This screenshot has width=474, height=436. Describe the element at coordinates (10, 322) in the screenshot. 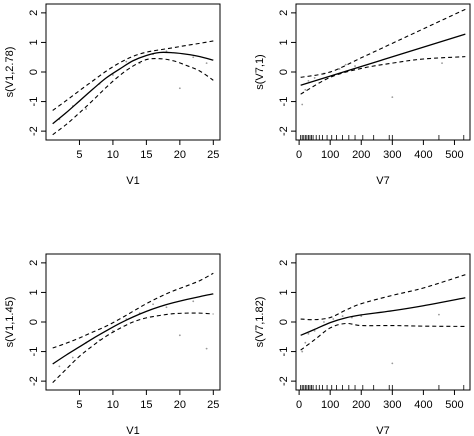

I see `y-axis-label: s(V1,1.45)` at that location.